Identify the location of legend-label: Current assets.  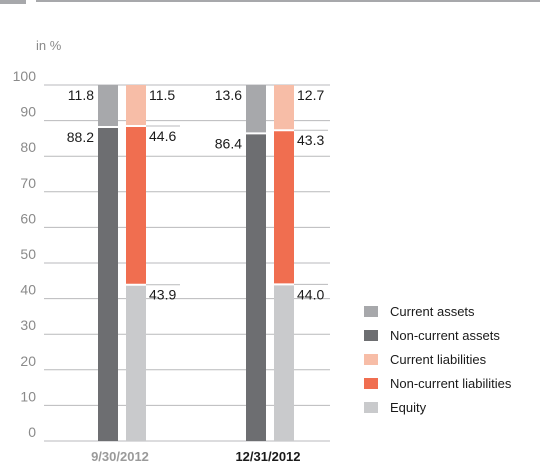
(432, 311).